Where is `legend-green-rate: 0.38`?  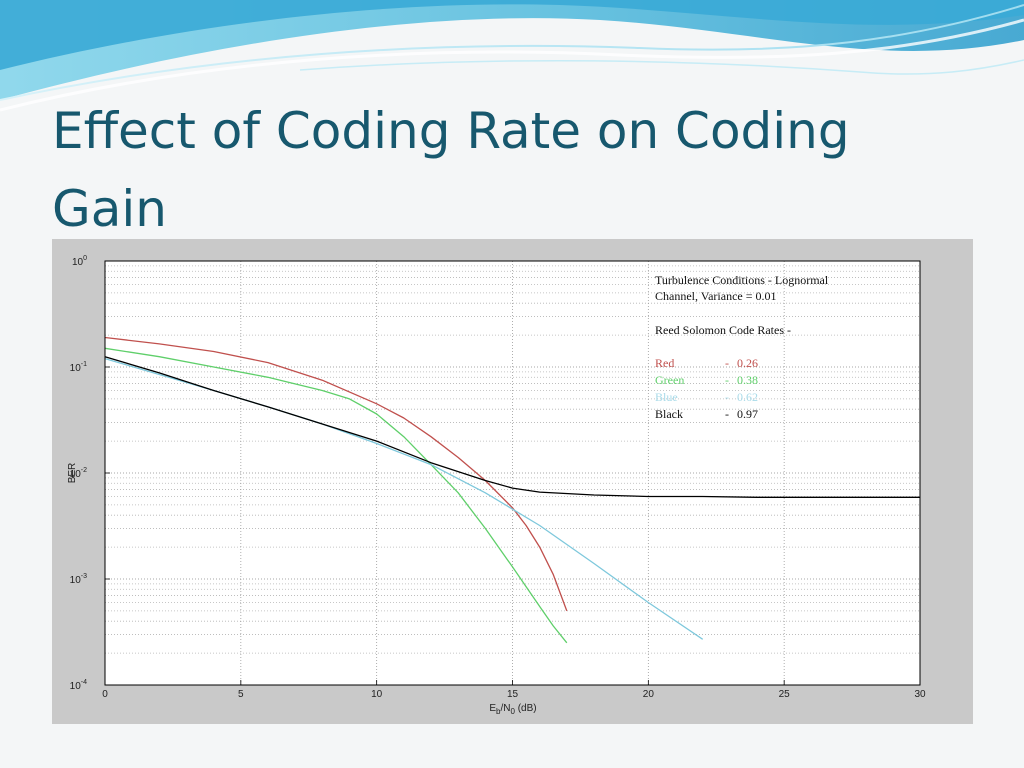 legend-green-rate: 0.38 is located at coordinates (747, 380).